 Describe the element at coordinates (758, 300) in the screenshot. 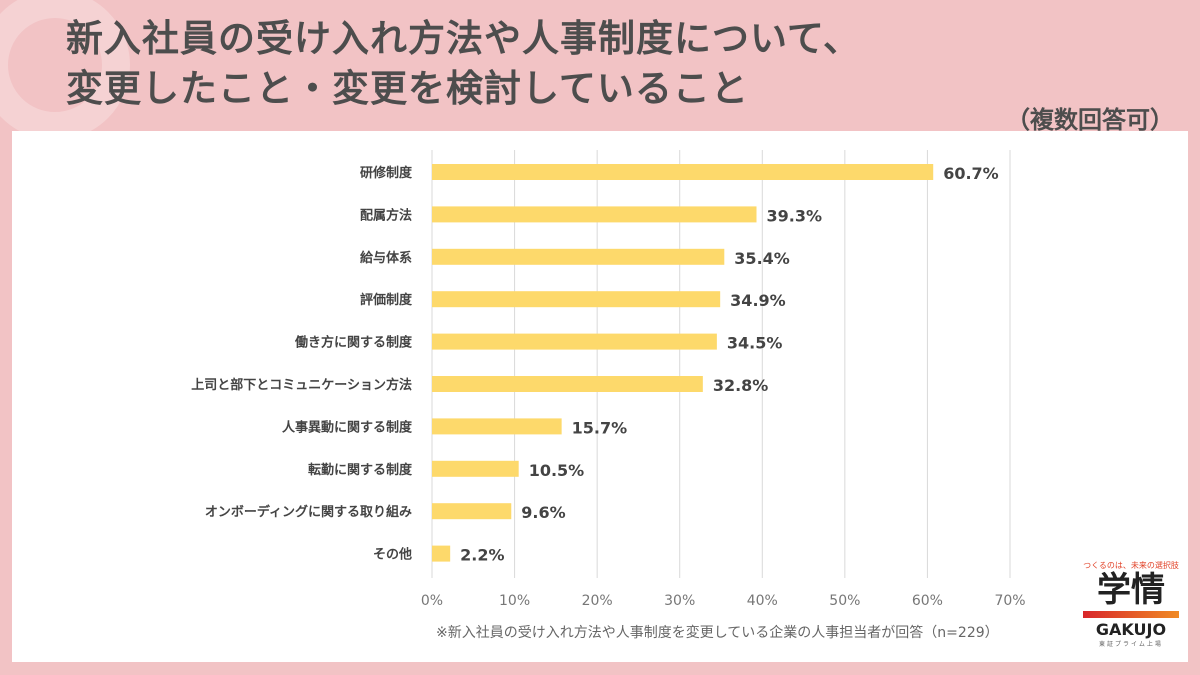

I see `data-label: 34.9%` at that location.